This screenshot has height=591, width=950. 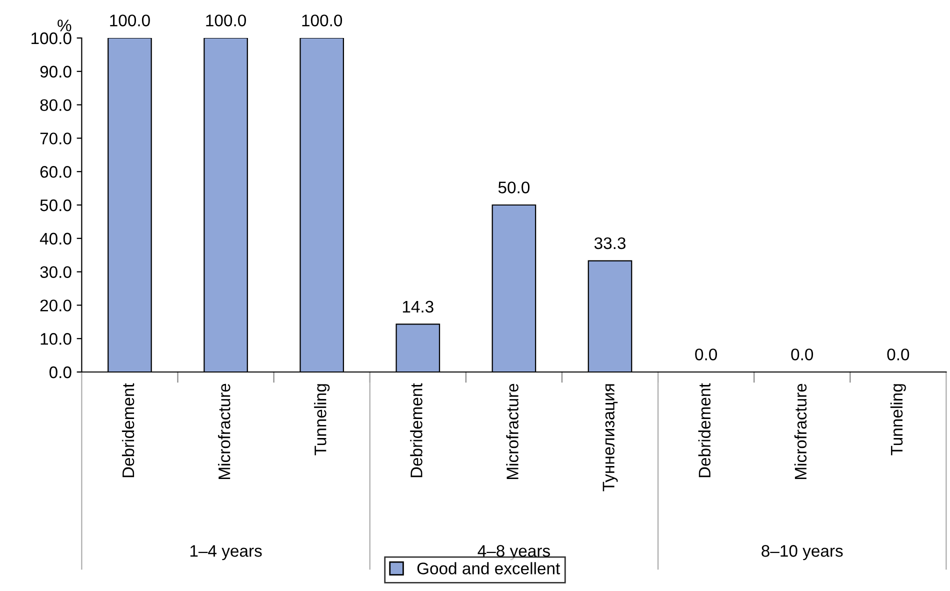 I want to click on y-tick-label: 60.0, so click(x=56, y=172).